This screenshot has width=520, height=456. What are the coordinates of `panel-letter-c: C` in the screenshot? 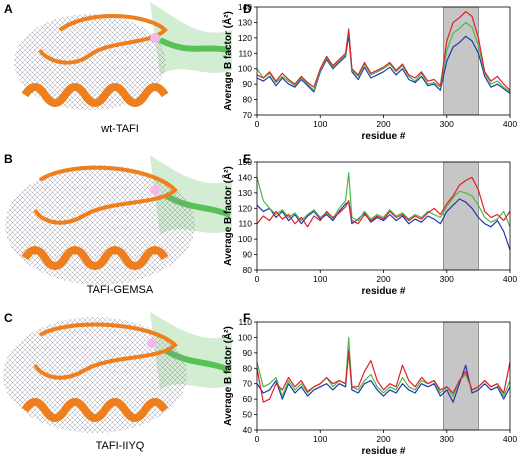 It's located at (8, 318).